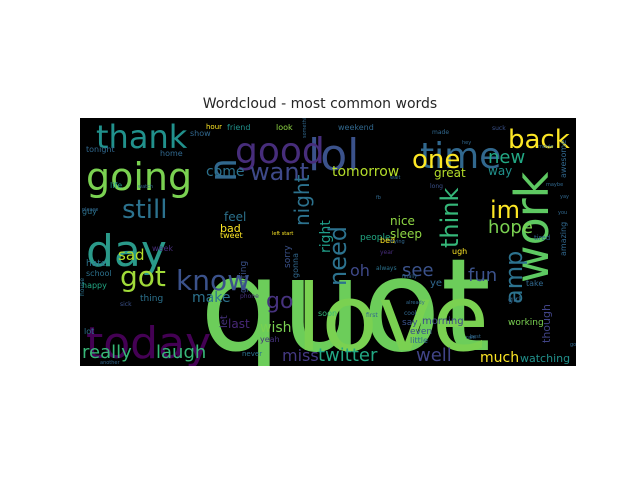 This screenshot has height=480, width=640. I want to click on word-best: best, so click(475, 337).